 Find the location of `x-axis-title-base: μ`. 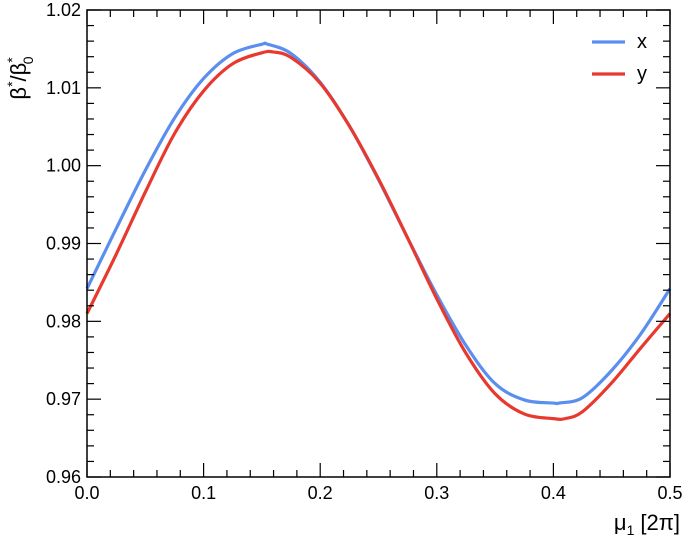

x-axis-title-base: μ is located at coordinates (620, 522).